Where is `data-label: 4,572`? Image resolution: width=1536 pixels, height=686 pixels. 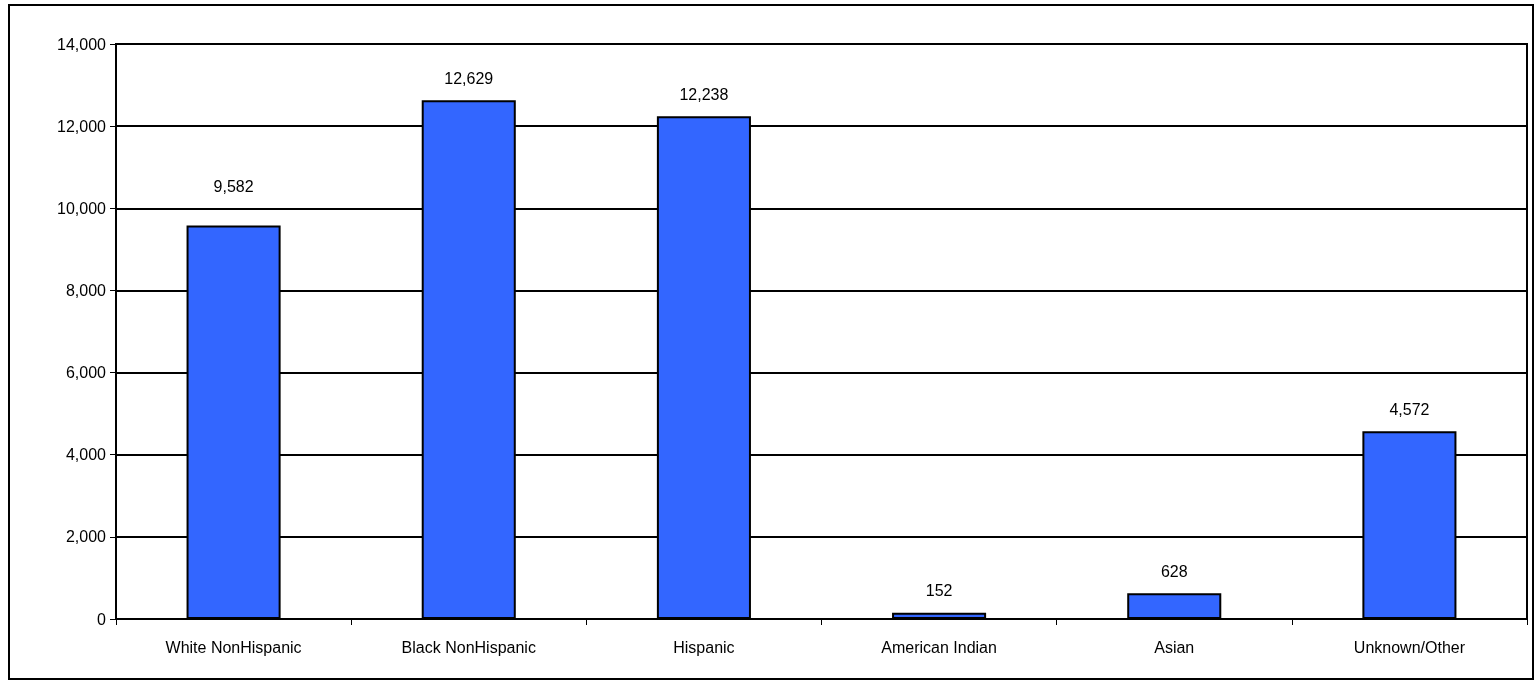 data-label: 4,572 is located at coordinates (1409, 409).